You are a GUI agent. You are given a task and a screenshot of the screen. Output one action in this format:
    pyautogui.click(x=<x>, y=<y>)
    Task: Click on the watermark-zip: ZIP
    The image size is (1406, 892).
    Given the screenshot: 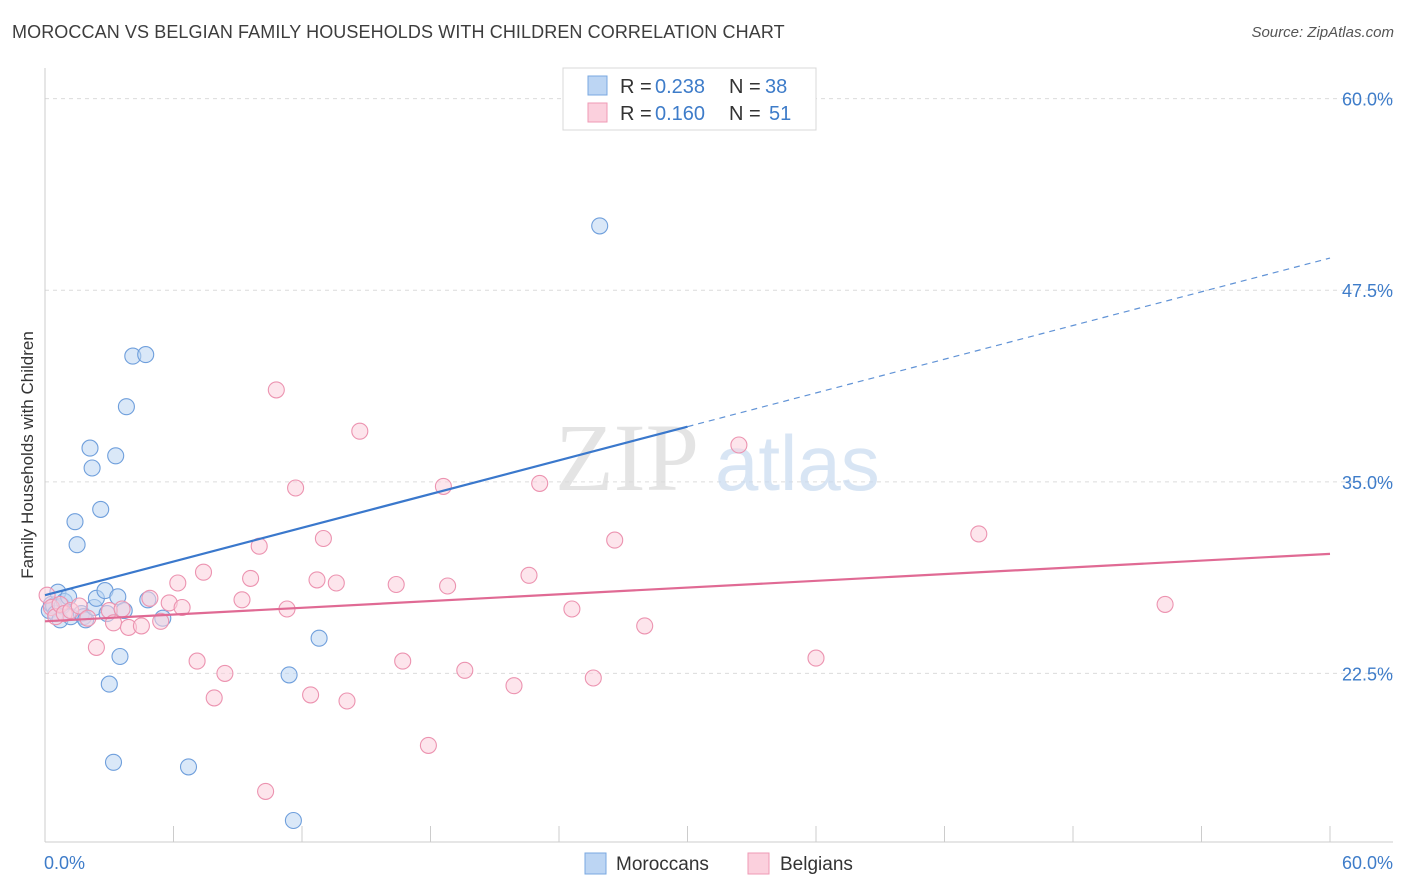 What is the action you would take?
    pyautogui.click(x=627, y=457)
    